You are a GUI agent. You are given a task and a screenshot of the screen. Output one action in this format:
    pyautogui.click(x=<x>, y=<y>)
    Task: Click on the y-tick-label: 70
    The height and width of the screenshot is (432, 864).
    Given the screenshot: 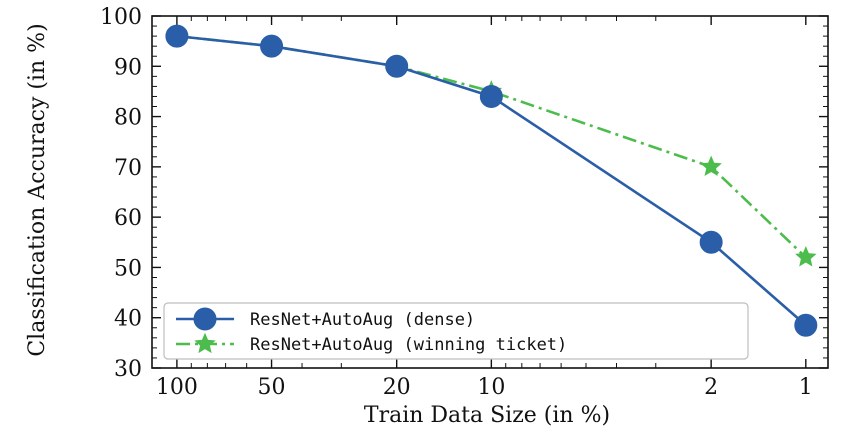 What is the action you would take?
    pyautogui.click(x=128, y=168)
    